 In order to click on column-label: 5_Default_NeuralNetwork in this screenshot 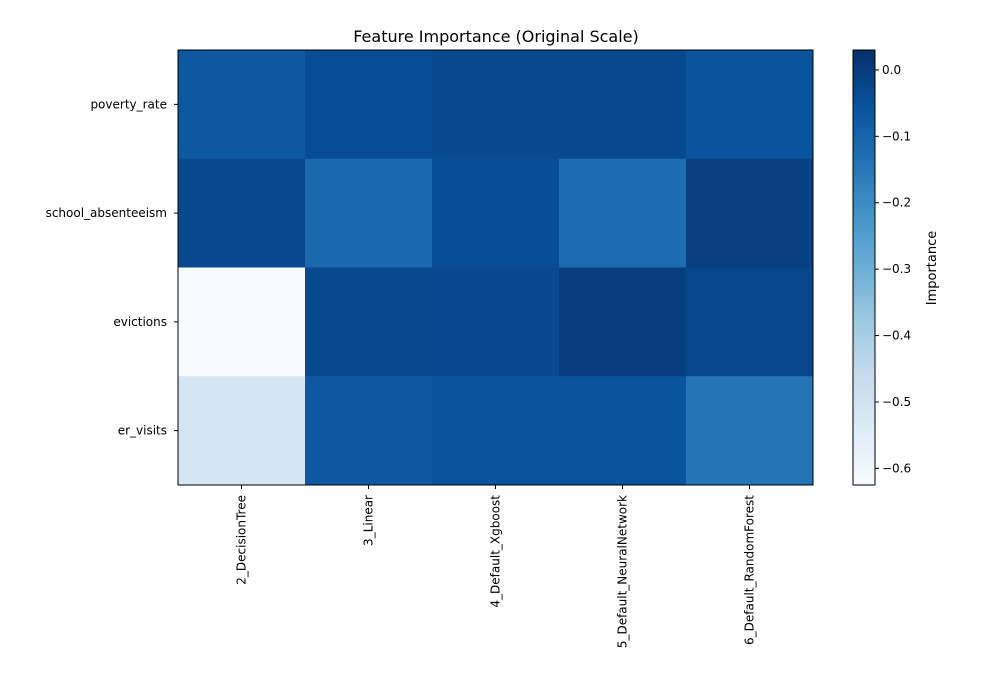, I will do `click(623, 571)`.